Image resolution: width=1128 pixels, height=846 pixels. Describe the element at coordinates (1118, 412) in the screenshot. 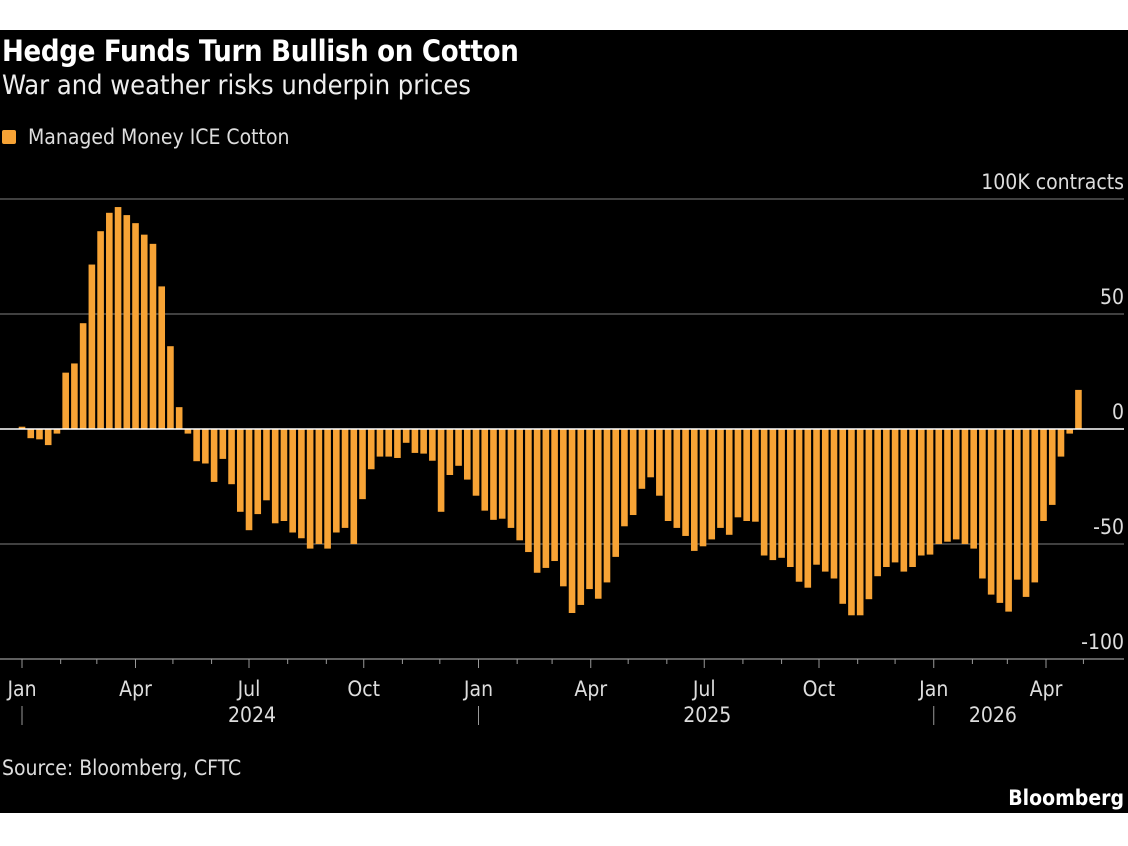

I see `y-tick-label: 0` at that location.